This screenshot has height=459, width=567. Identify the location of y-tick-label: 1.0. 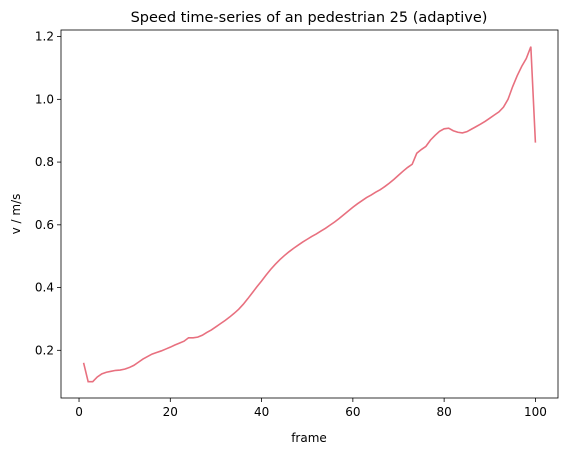
(44, 99).